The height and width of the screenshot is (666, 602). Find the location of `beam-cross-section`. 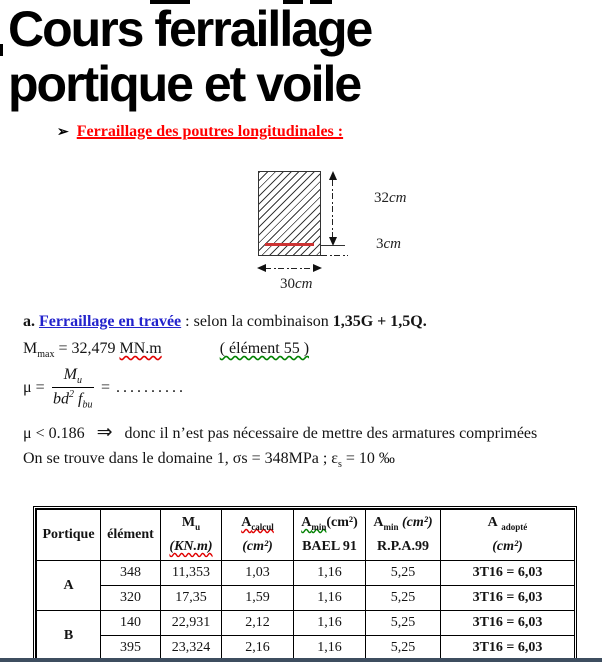

beam-cross-section is located at coordinates (289, 213).